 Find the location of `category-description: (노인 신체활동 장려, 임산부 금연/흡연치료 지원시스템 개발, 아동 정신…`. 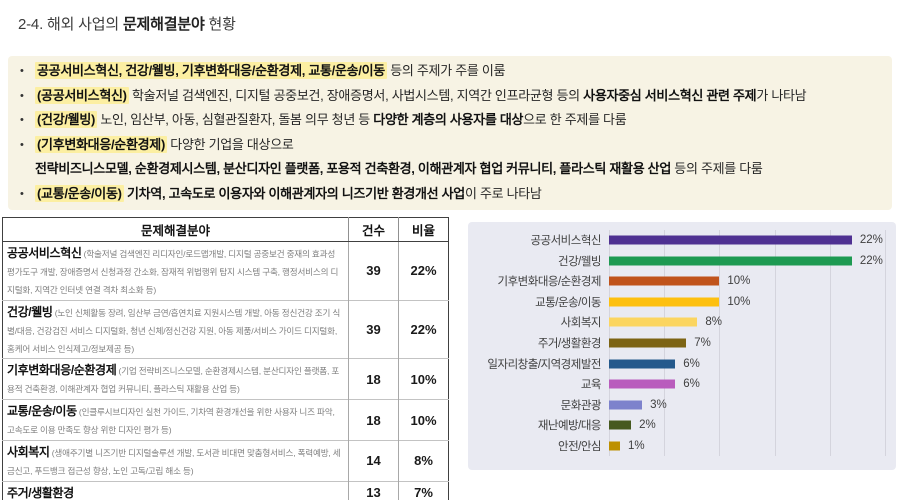

category-description: (노인 신체활동 장려, 임산부 금연/흡연치료 지원시스템 개발, 아동 정신… is located at coordinates (174, 330).